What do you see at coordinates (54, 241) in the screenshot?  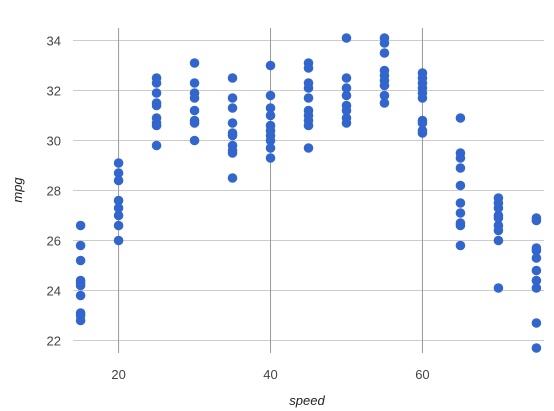 I see `y-tick-label: 26` at bounding box center [54, 241].